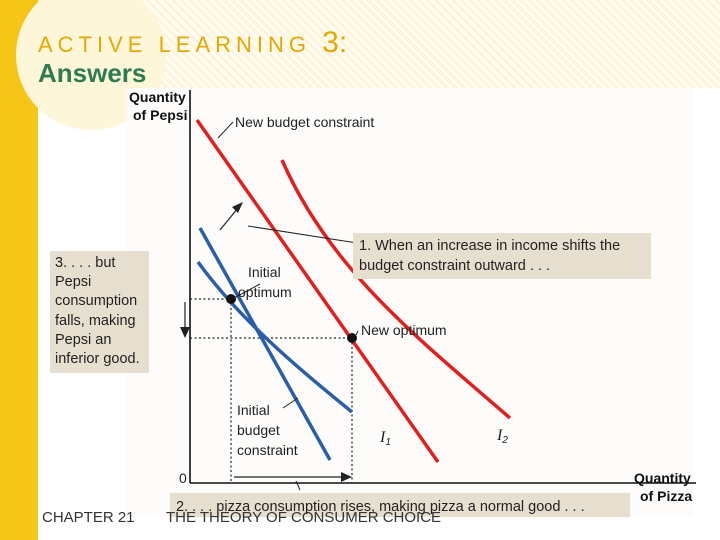 This screenshot has width=720, height=540. Describe the element at coordinates (185, 332) in the screenshot. I see `pepsi-falls-arrow-head` at that location.